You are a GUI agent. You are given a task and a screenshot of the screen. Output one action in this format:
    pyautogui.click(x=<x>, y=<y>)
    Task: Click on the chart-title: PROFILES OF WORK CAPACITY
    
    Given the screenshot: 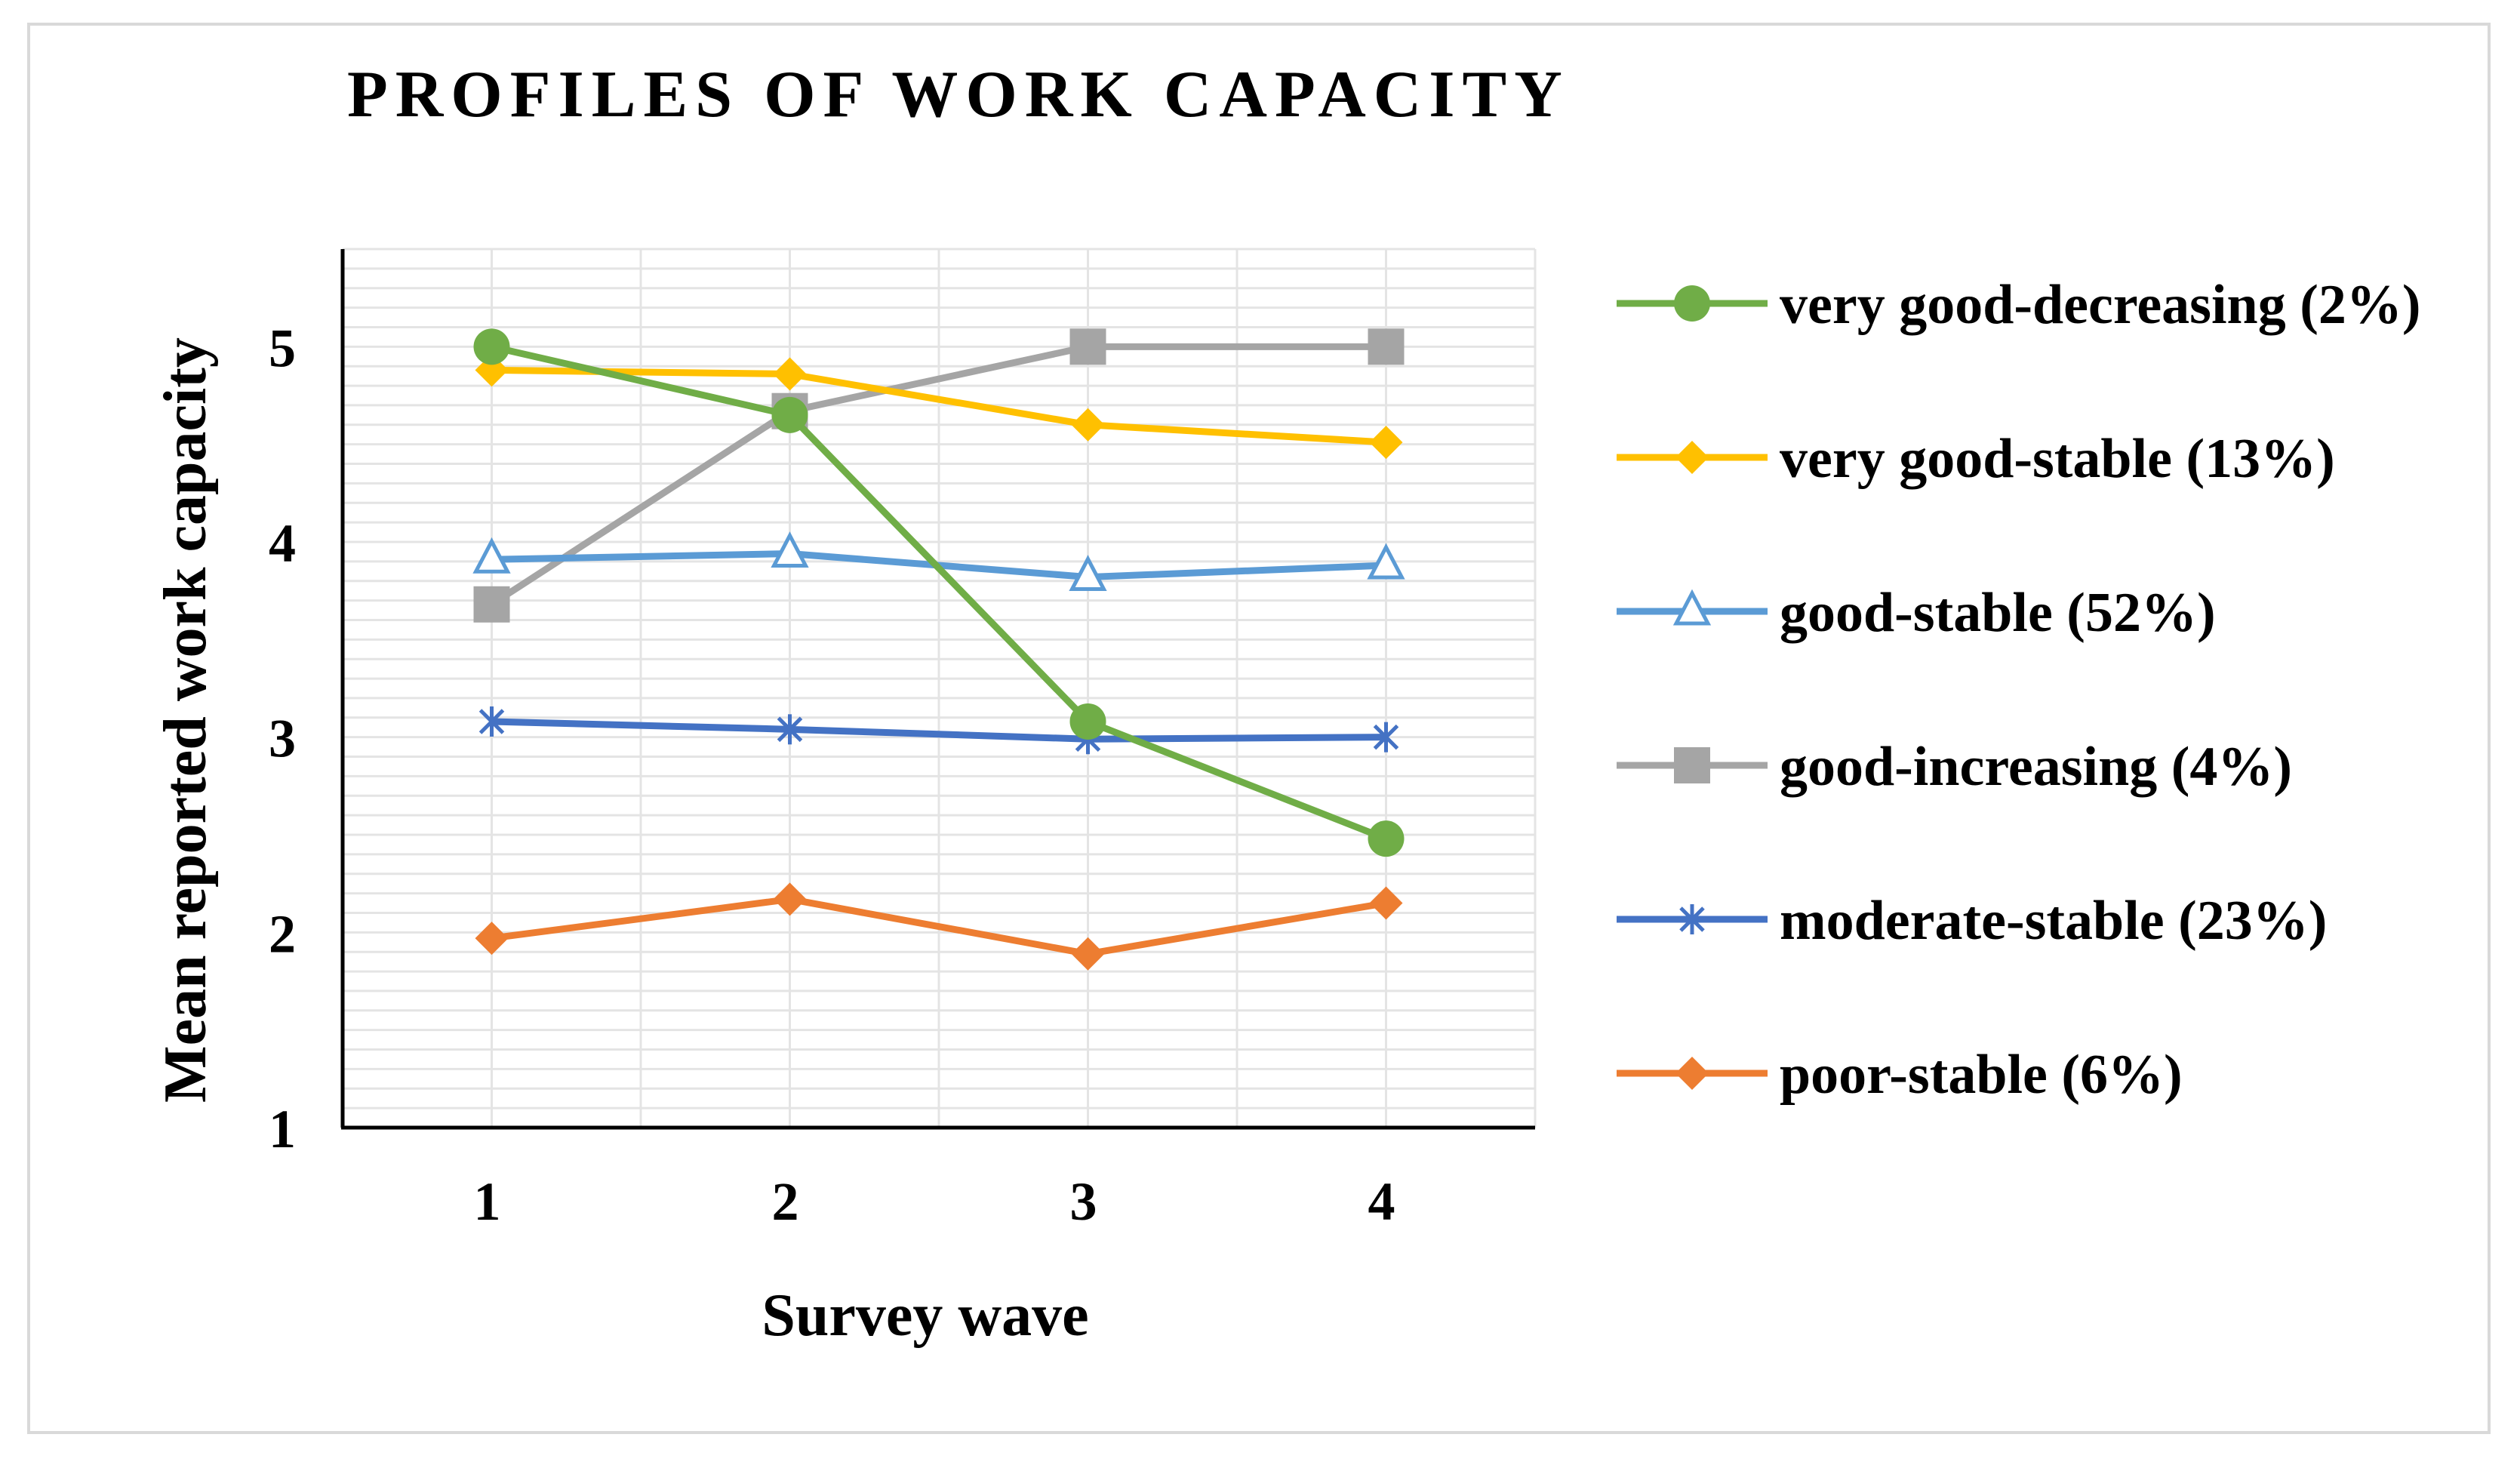 What is the action you would take?
    pyautogui.click(x=959, y=94)
    